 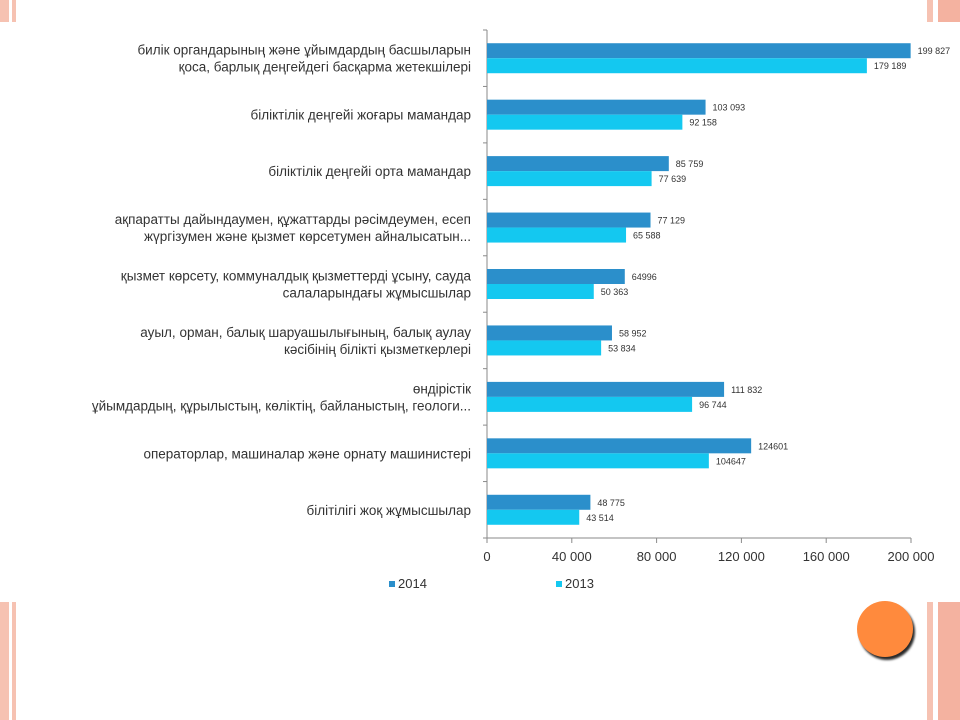 What do you see at coordinates (572, 556) in the screenshot?
I see `x-tick-label: 40 000` at bounding box center [572, 556].